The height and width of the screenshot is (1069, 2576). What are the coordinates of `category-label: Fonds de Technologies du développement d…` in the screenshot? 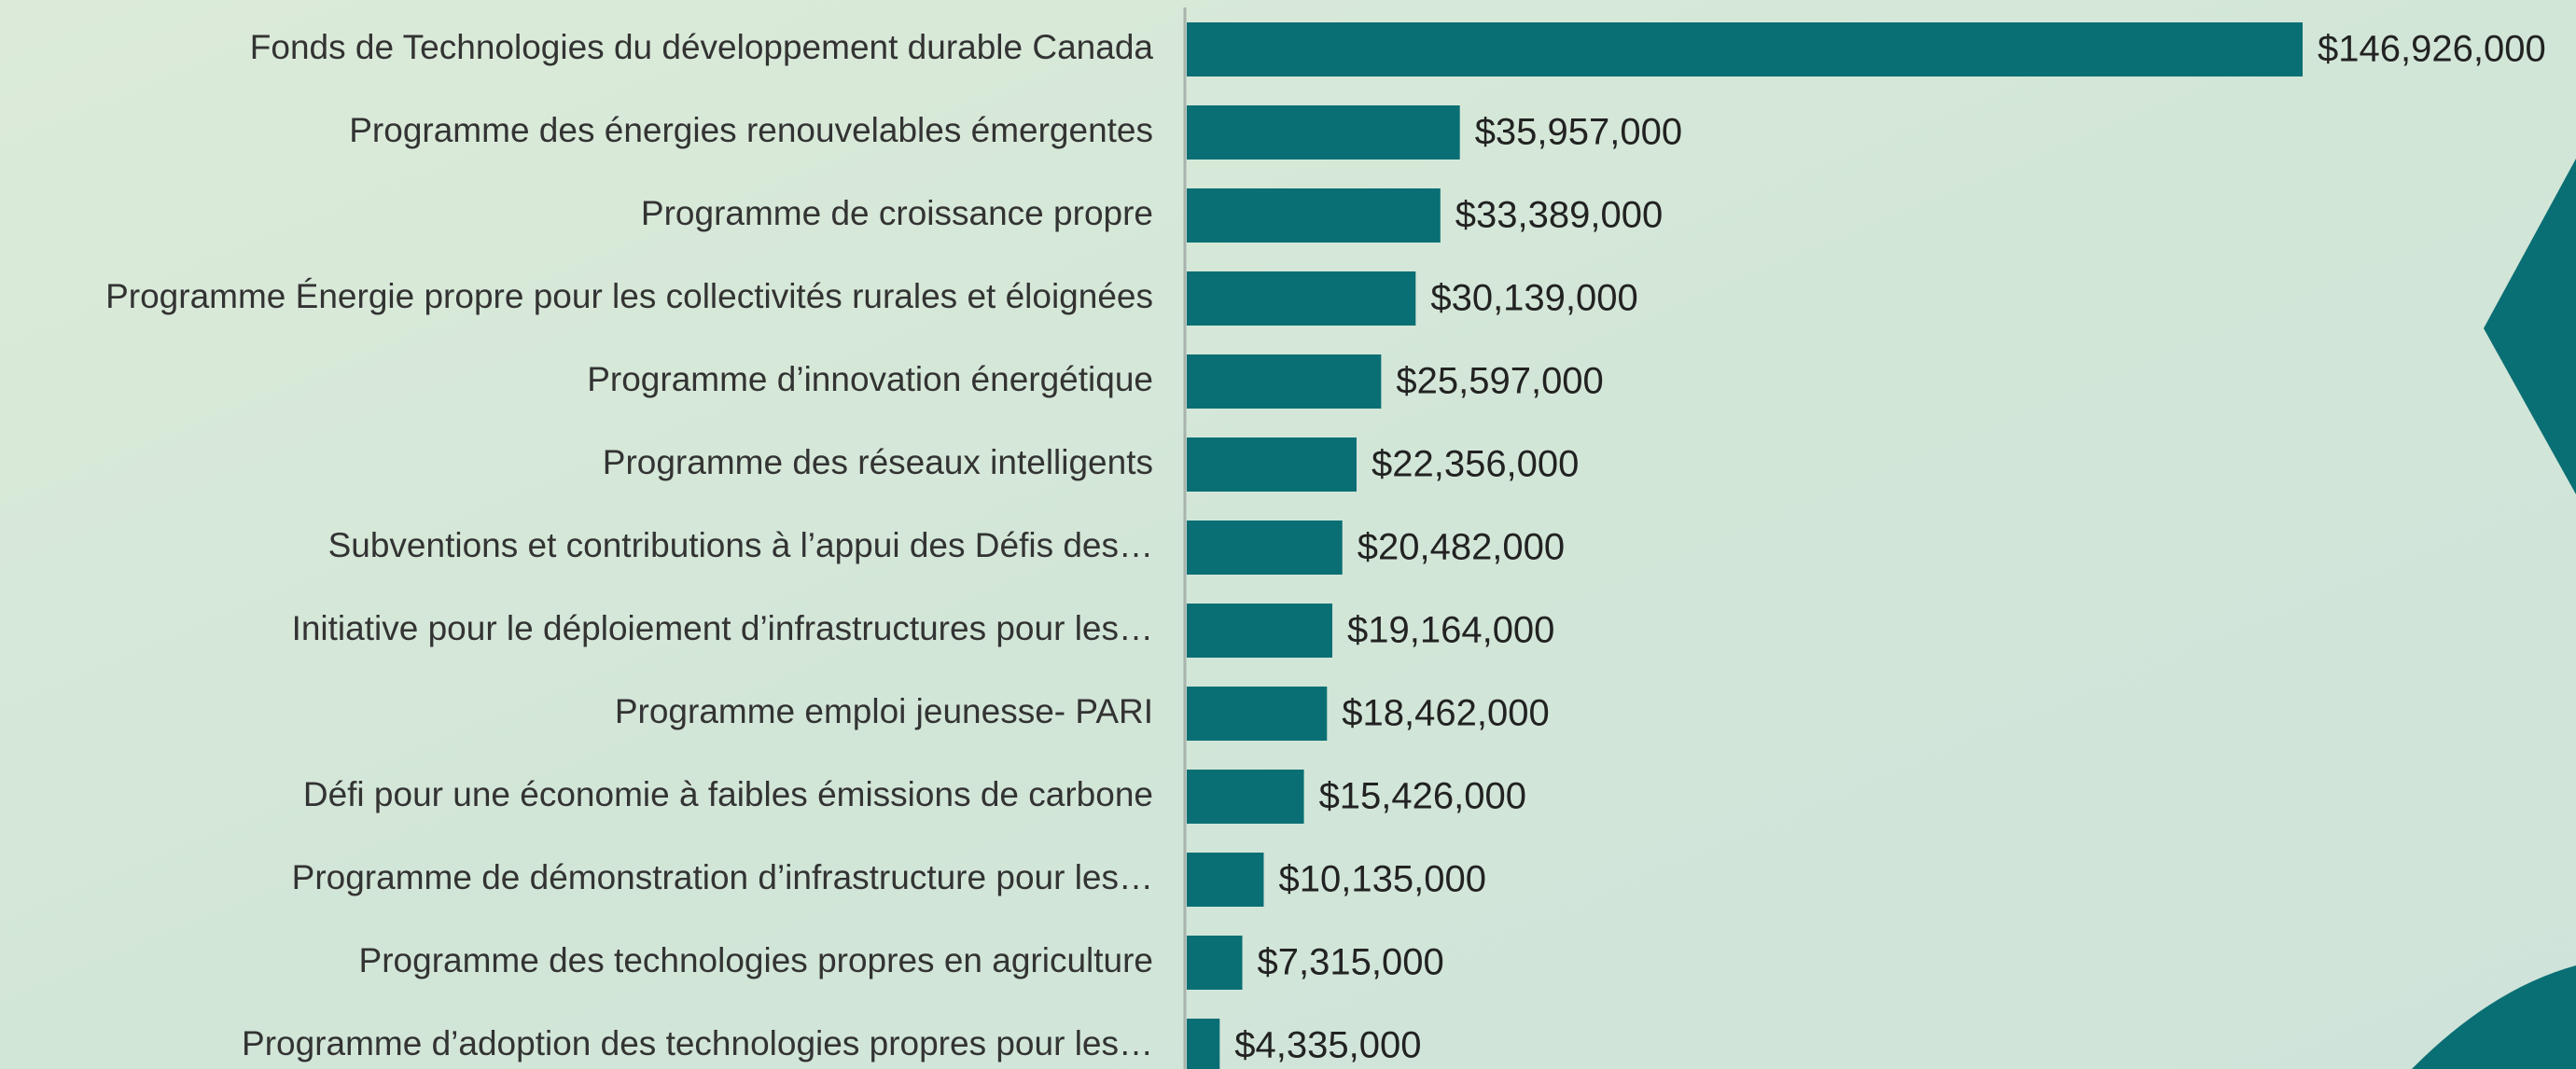 It's located at (702, 47).